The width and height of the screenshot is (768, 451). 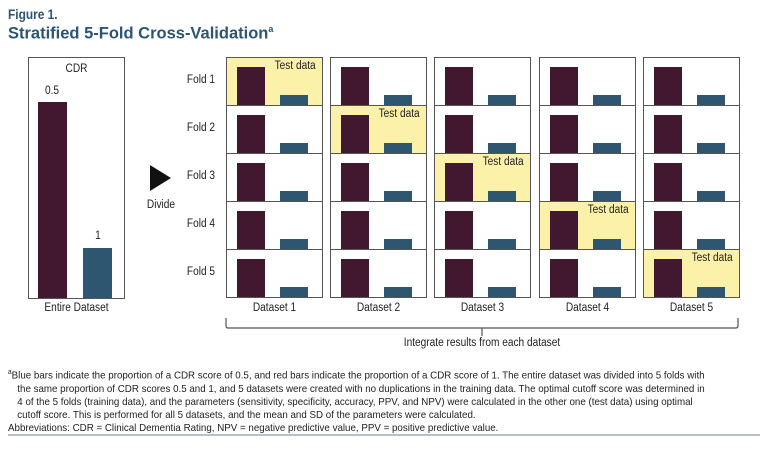 What do you see at coordinates (201, 272) in the screenshot?
I see `fold-label: Fold 5` at bounding box center [201, 272].